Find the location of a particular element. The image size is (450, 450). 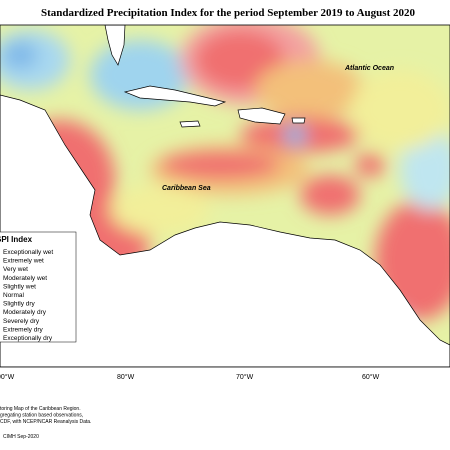

footnote: CDF, with NCEP/NCAR Reanalysis Data. is located at coordinates (45, 422).